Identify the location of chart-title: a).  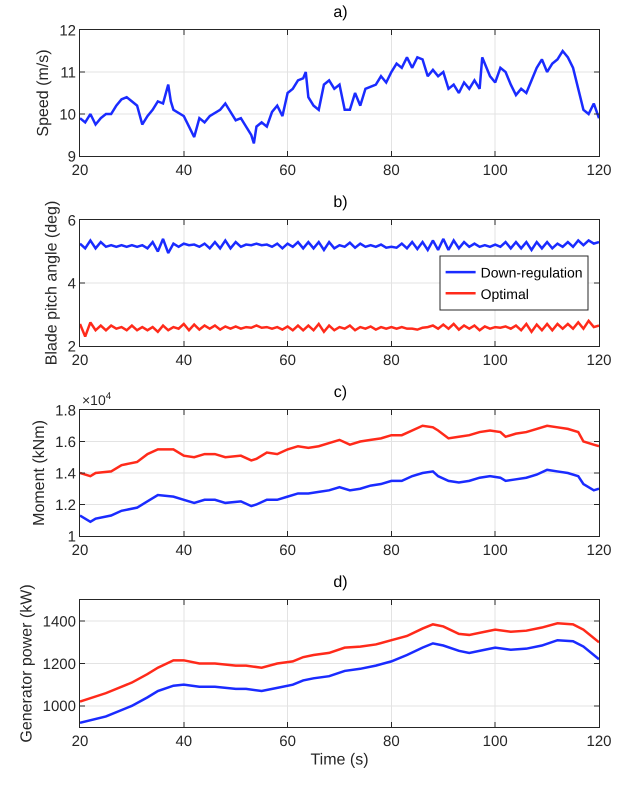
(340, 13).